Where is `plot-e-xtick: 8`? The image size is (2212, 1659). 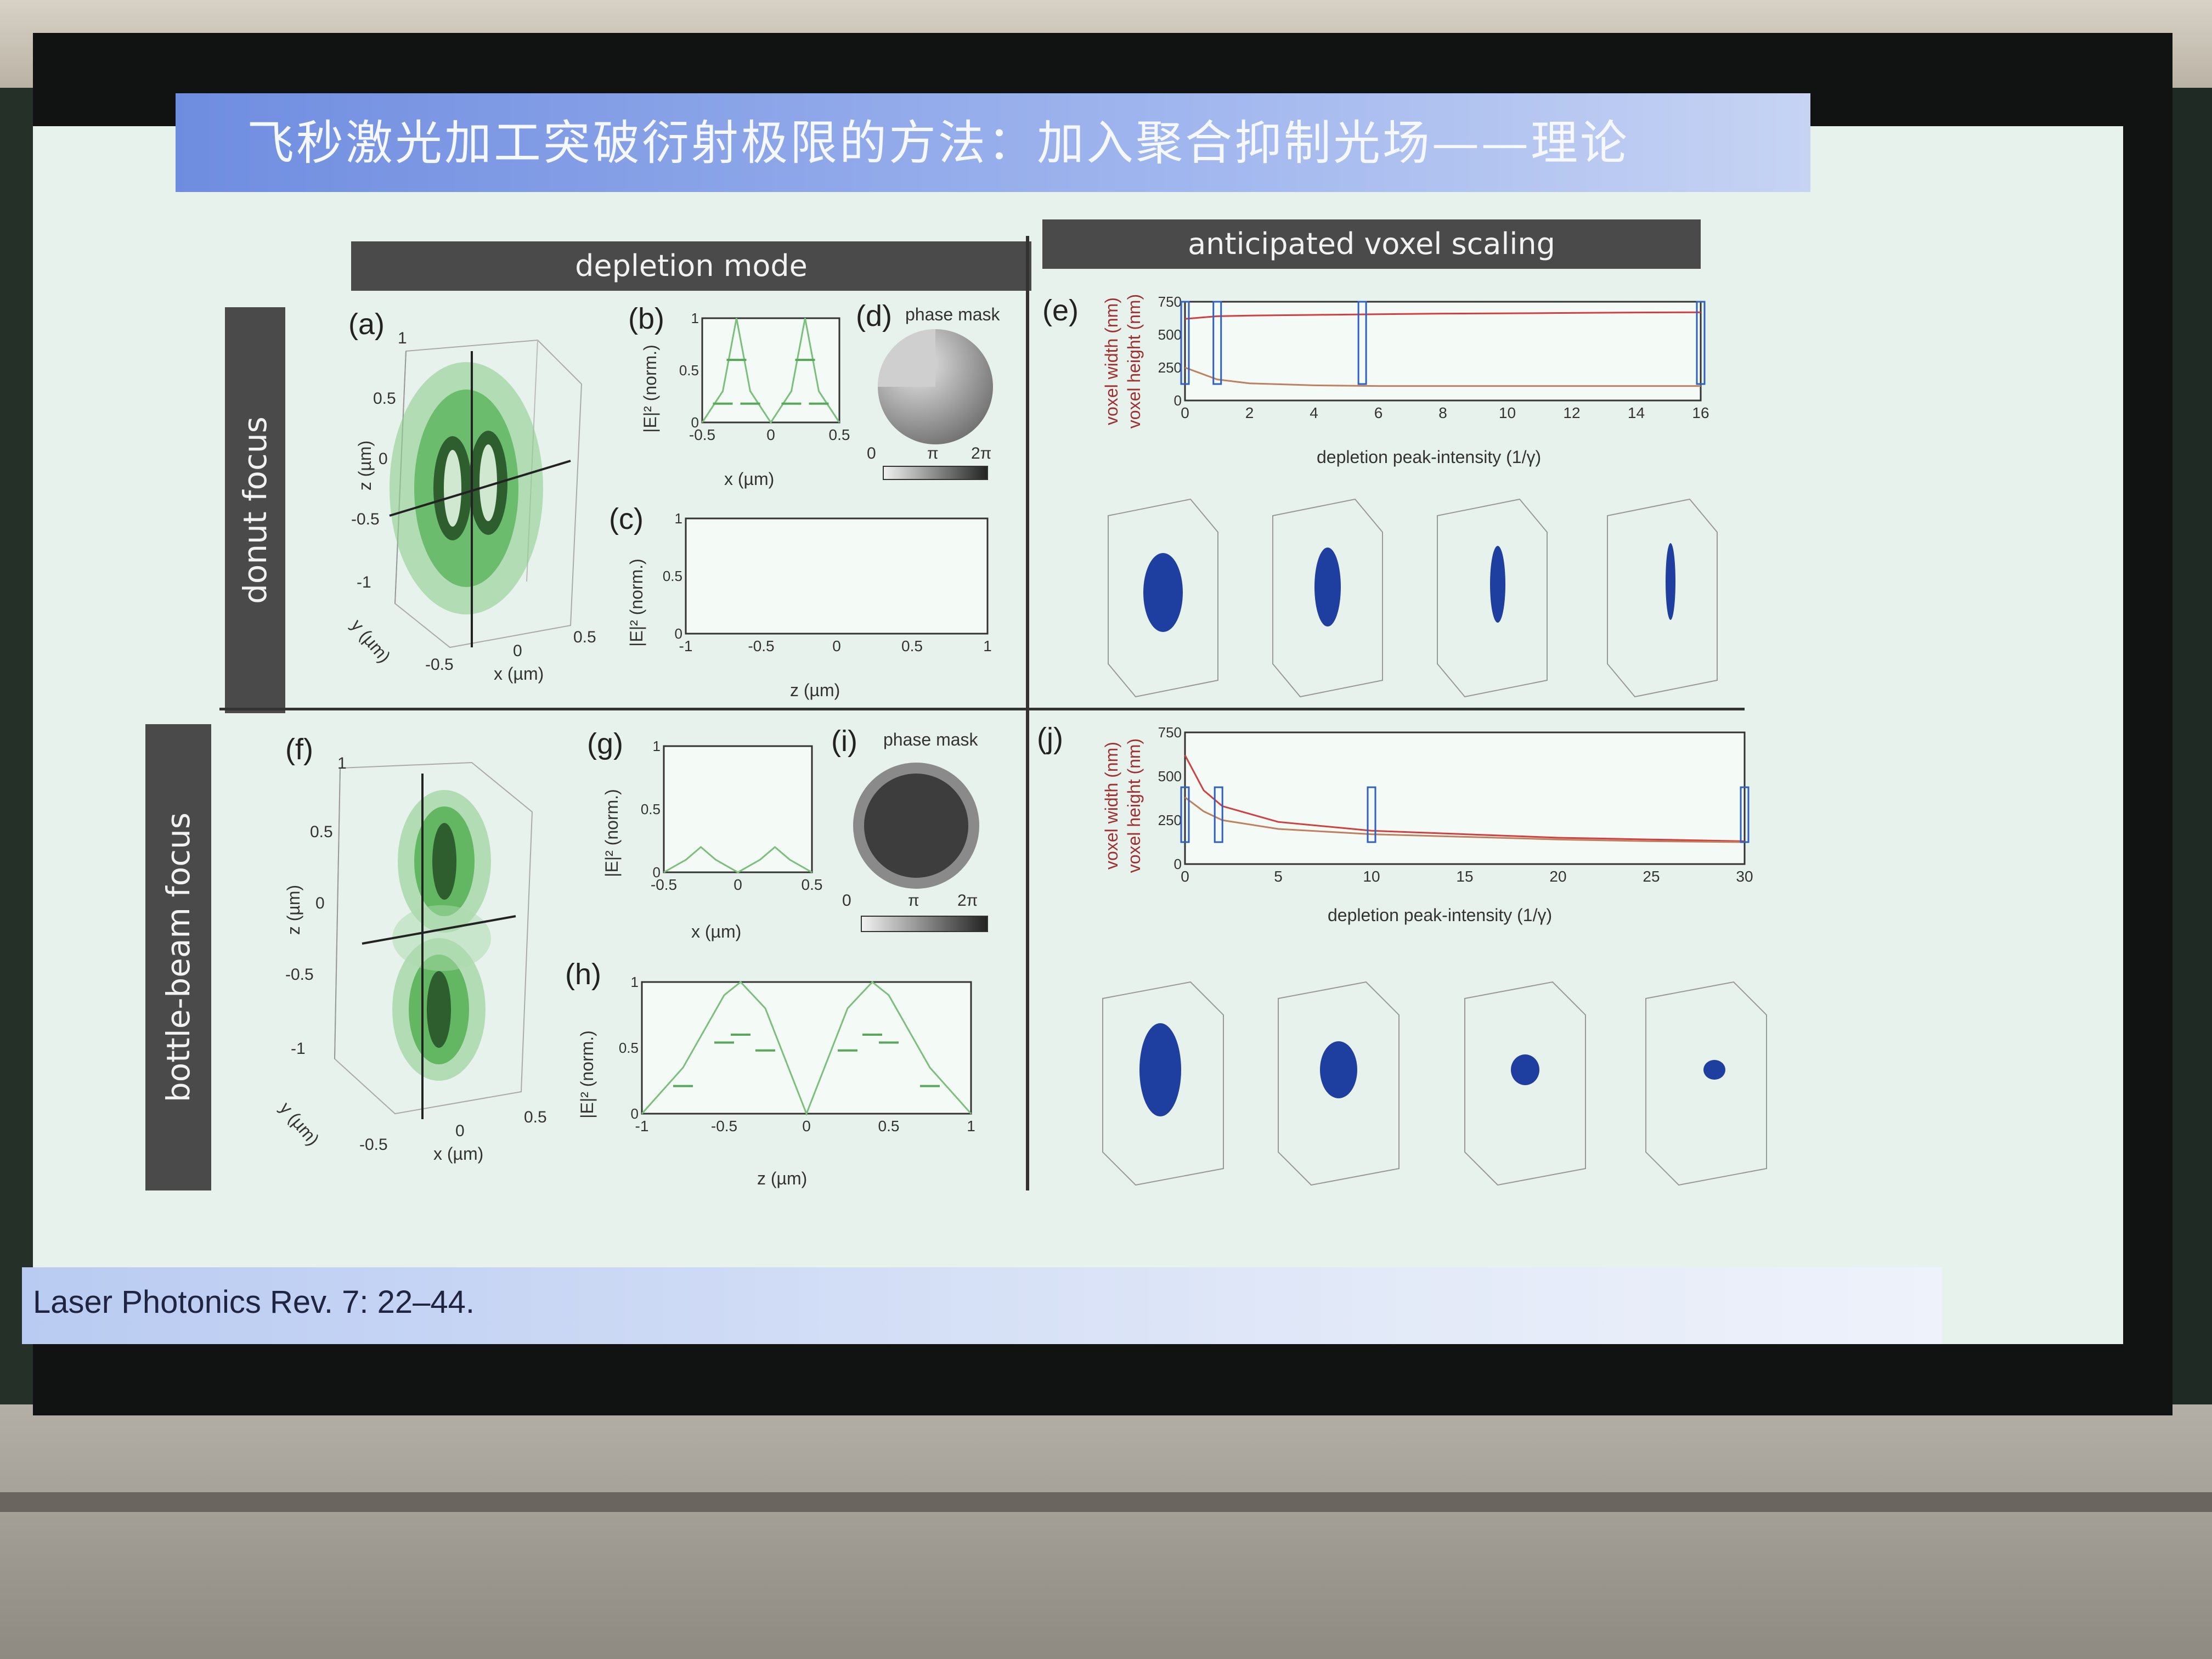
plot-e-xtick: 8 is located at coordinates (1442, 412).